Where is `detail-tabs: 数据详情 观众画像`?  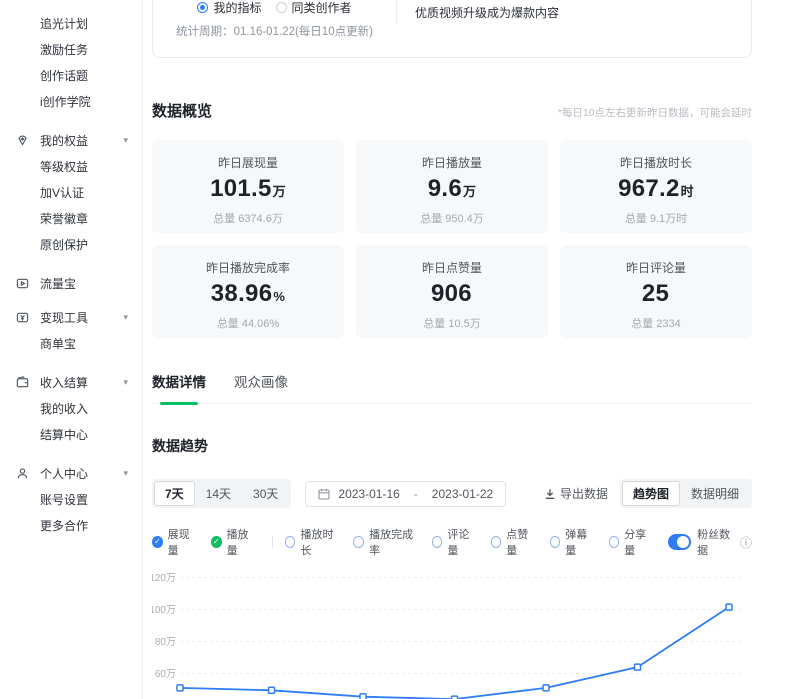
detail-tabs: 数据详情 观众画像 is located at coordinates (452, 387).